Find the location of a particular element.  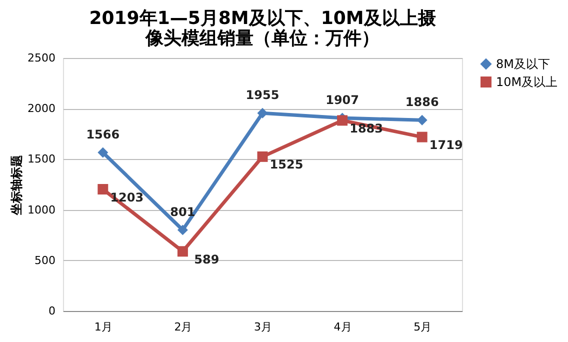

data-label: 589 is located at coordinates (207, 259).